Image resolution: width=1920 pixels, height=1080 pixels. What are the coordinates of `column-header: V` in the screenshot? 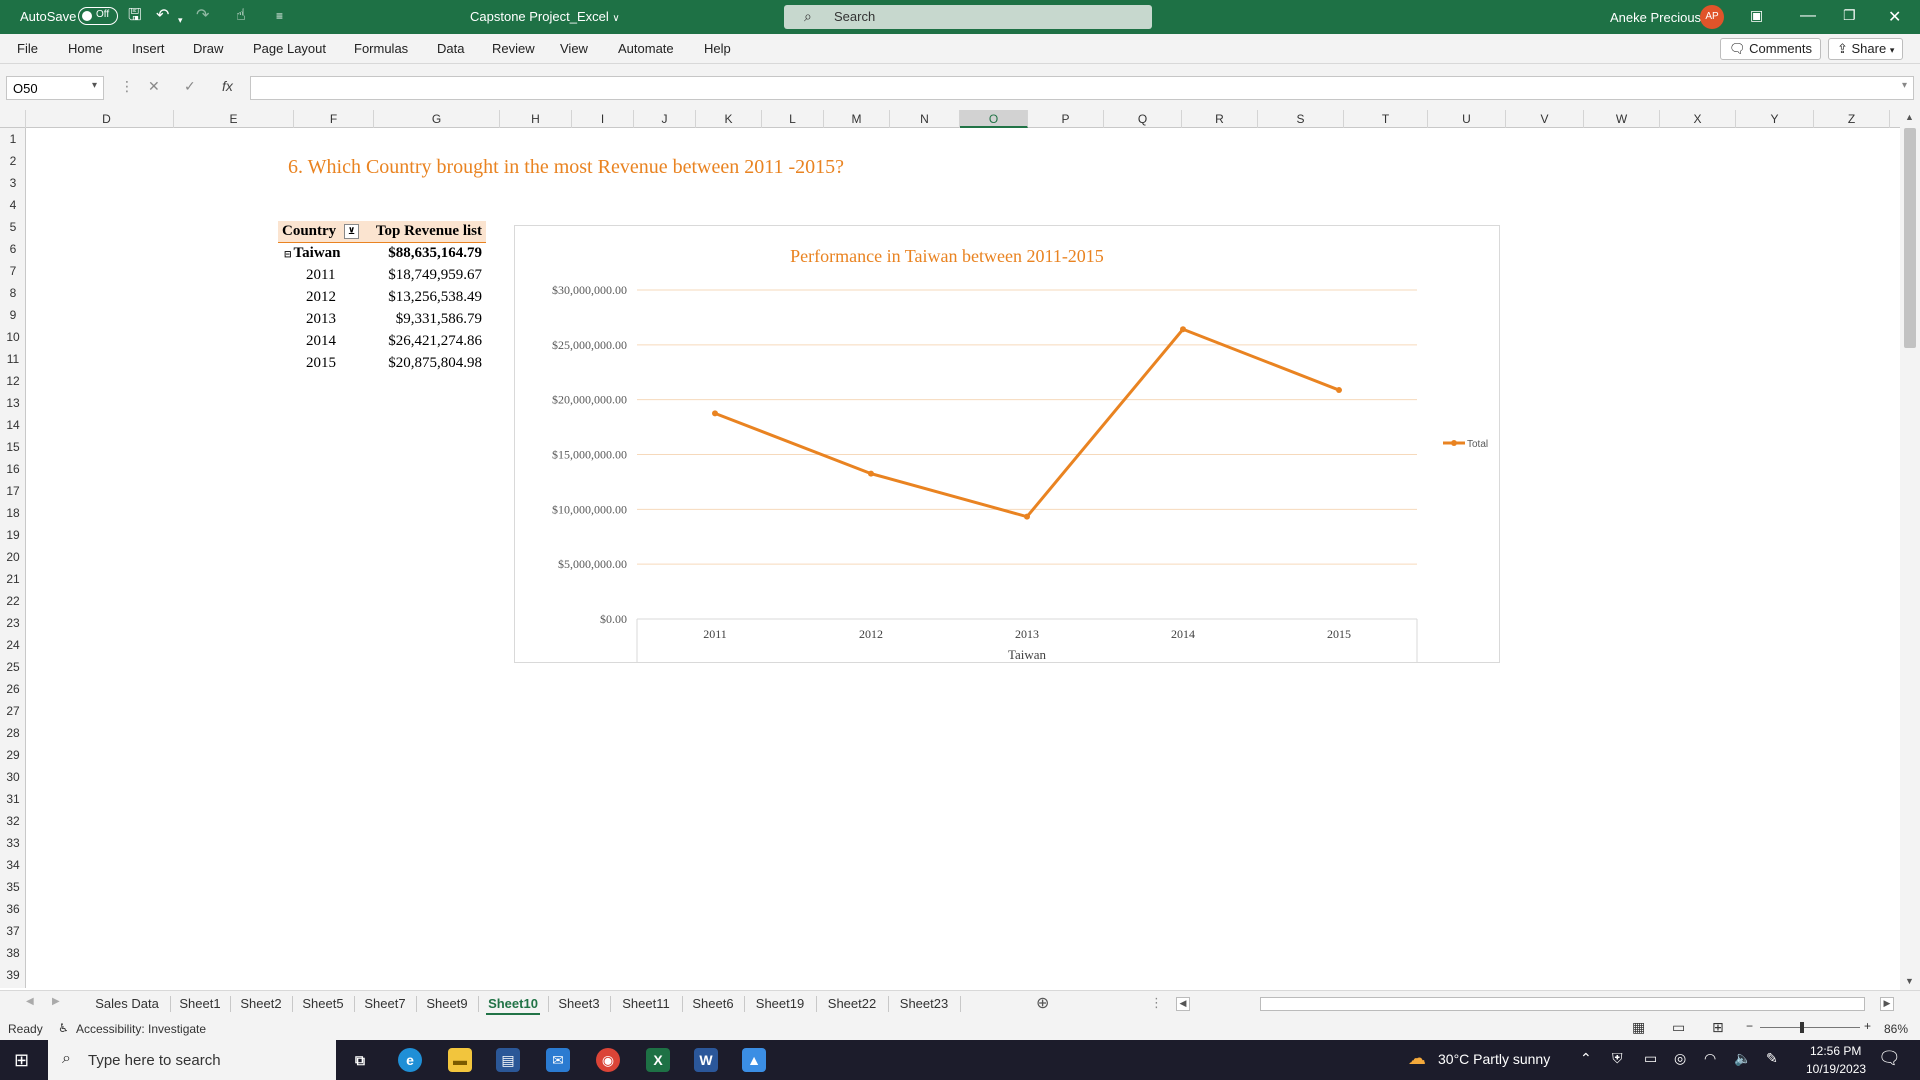 It's located at (1545, 119).